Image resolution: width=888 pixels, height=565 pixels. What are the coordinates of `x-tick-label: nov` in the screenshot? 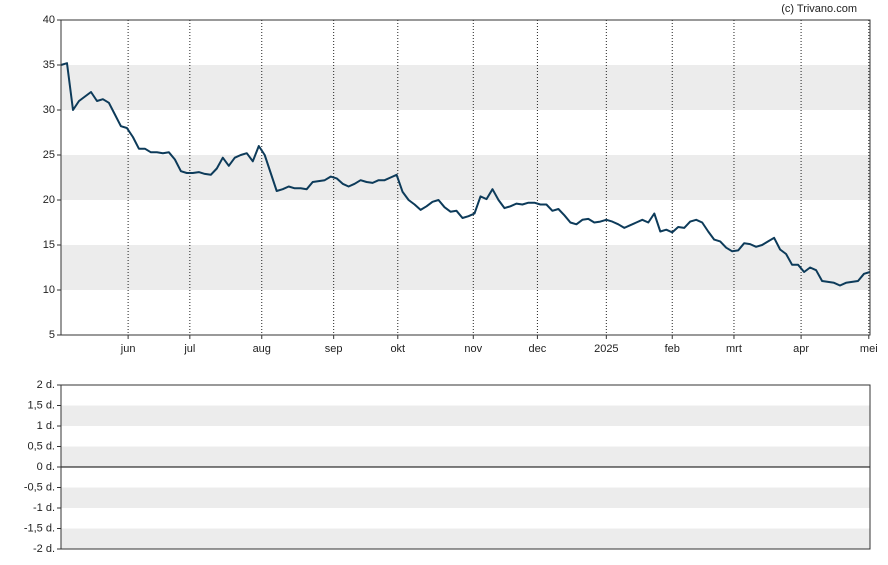 It's located at (473, 349).